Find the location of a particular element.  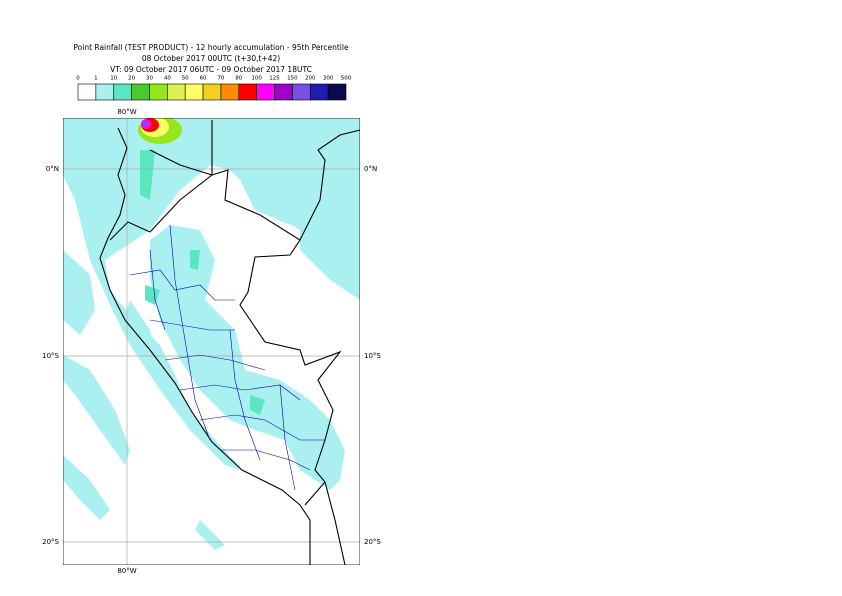

legend-label: 10 is located at coordinates (113, 79).